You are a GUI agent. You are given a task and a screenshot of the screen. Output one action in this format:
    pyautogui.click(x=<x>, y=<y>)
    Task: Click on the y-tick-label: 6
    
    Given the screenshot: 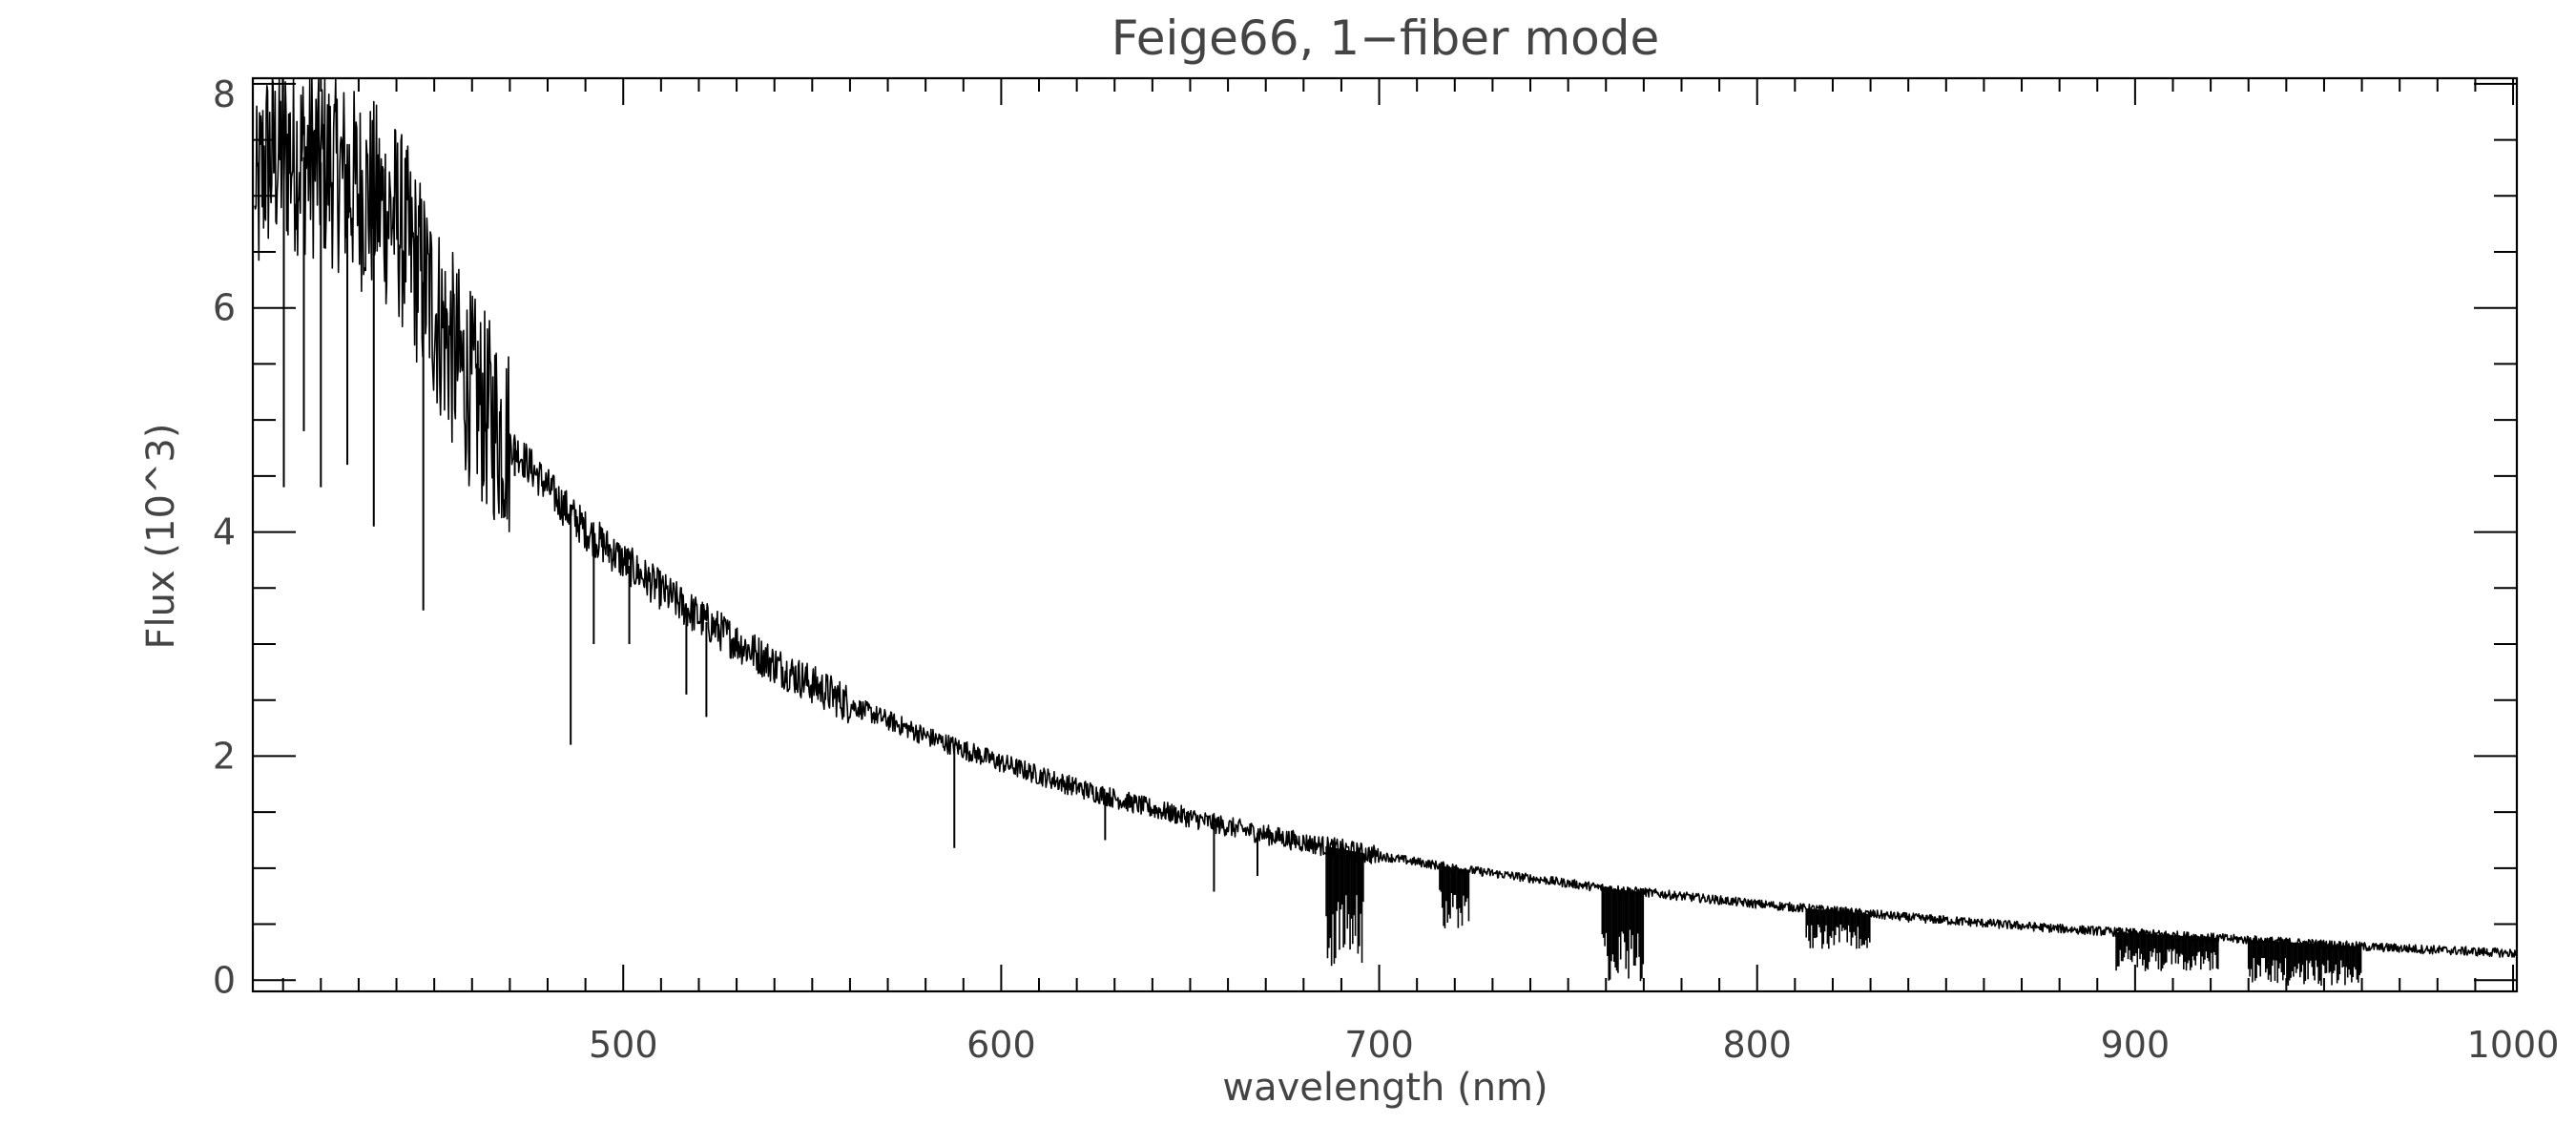 What is the action you would take?
    pyautogui.click(x=224, y=308)
    